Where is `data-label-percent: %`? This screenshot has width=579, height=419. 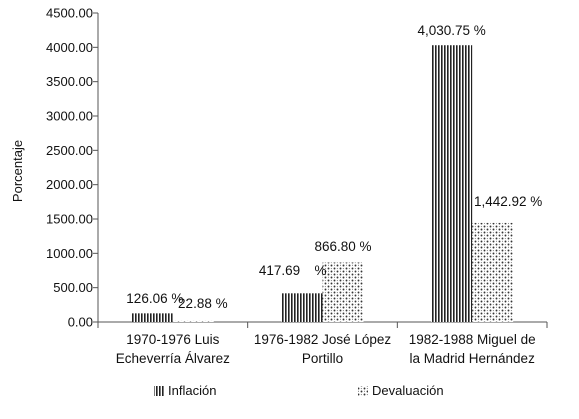
data-label-percent: % is located at coordinates (321, 270).